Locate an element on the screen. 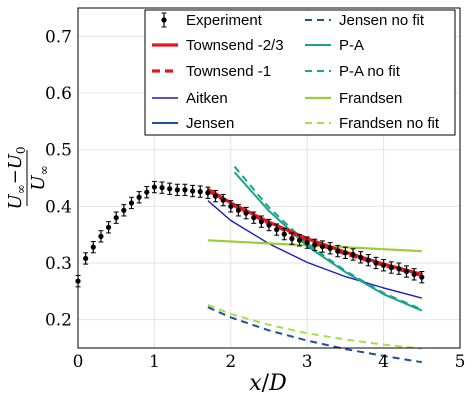 The image size is (474, 401). svg-text: U∞ is located at coordinates (39, 177).